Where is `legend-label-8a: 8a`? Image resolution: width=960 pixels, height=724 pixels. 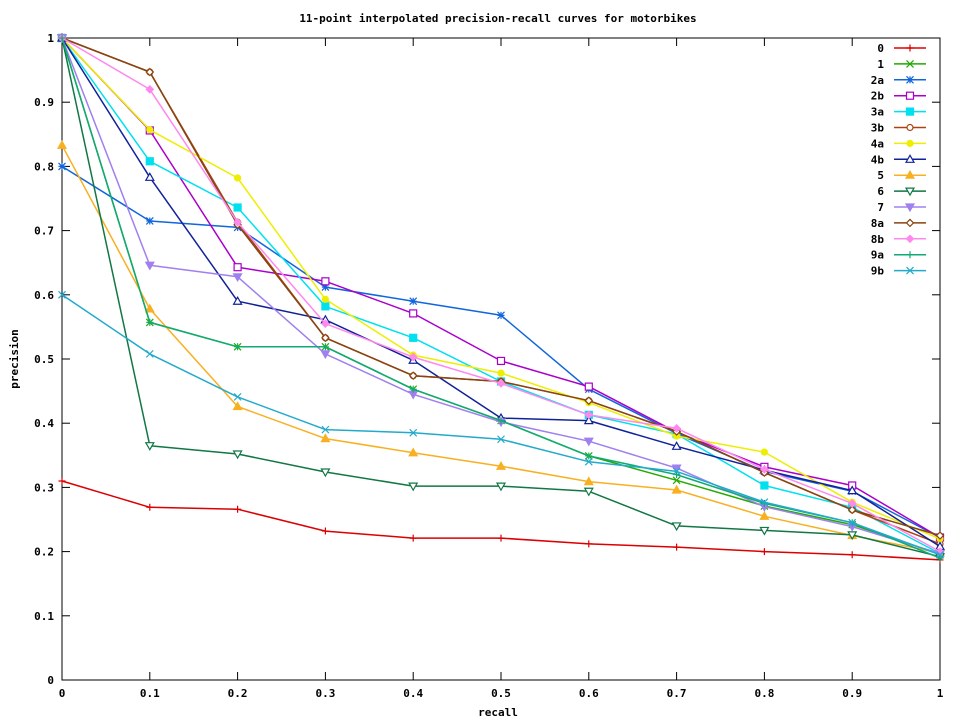 legend-label-8a: 8a is located at coordinates (877, 223).